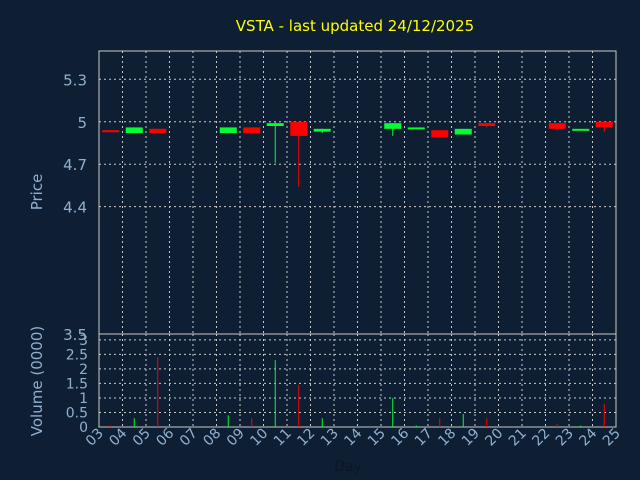  I want to click on volume-tick-label: 1, so click(83, 399).